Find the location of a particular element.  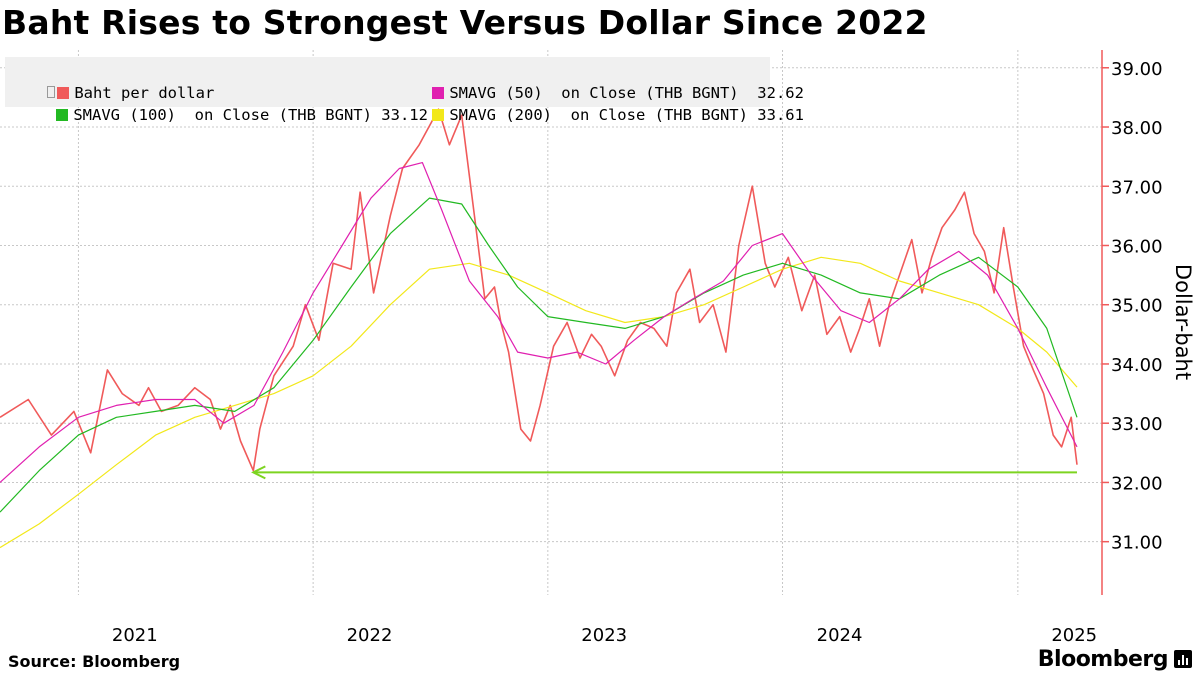

legend-swatch-sma200 is located at coordinates (438, 115).